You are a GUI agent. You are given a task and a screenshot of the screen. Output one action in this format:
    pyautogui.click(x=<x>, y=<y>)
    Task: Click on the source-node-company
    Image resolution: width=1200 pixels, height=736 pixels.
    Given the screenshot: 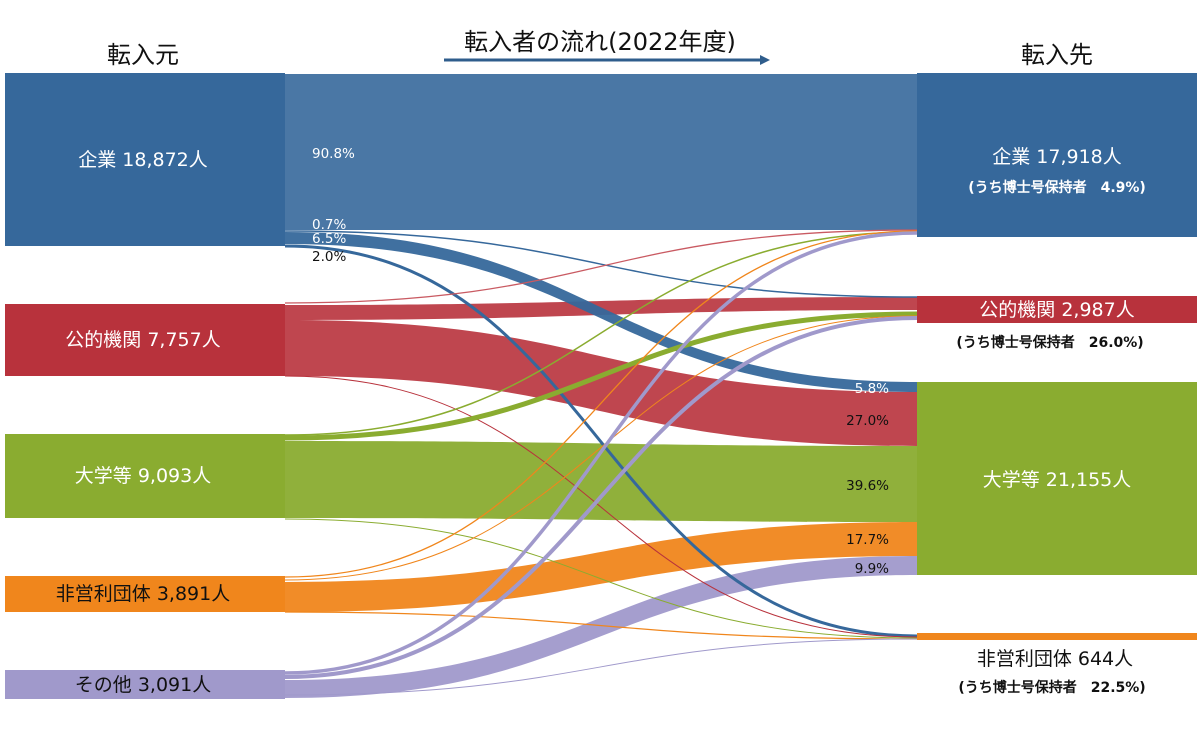 What is the action you would take?
    pyautogui.click(x=145, y=159)
    